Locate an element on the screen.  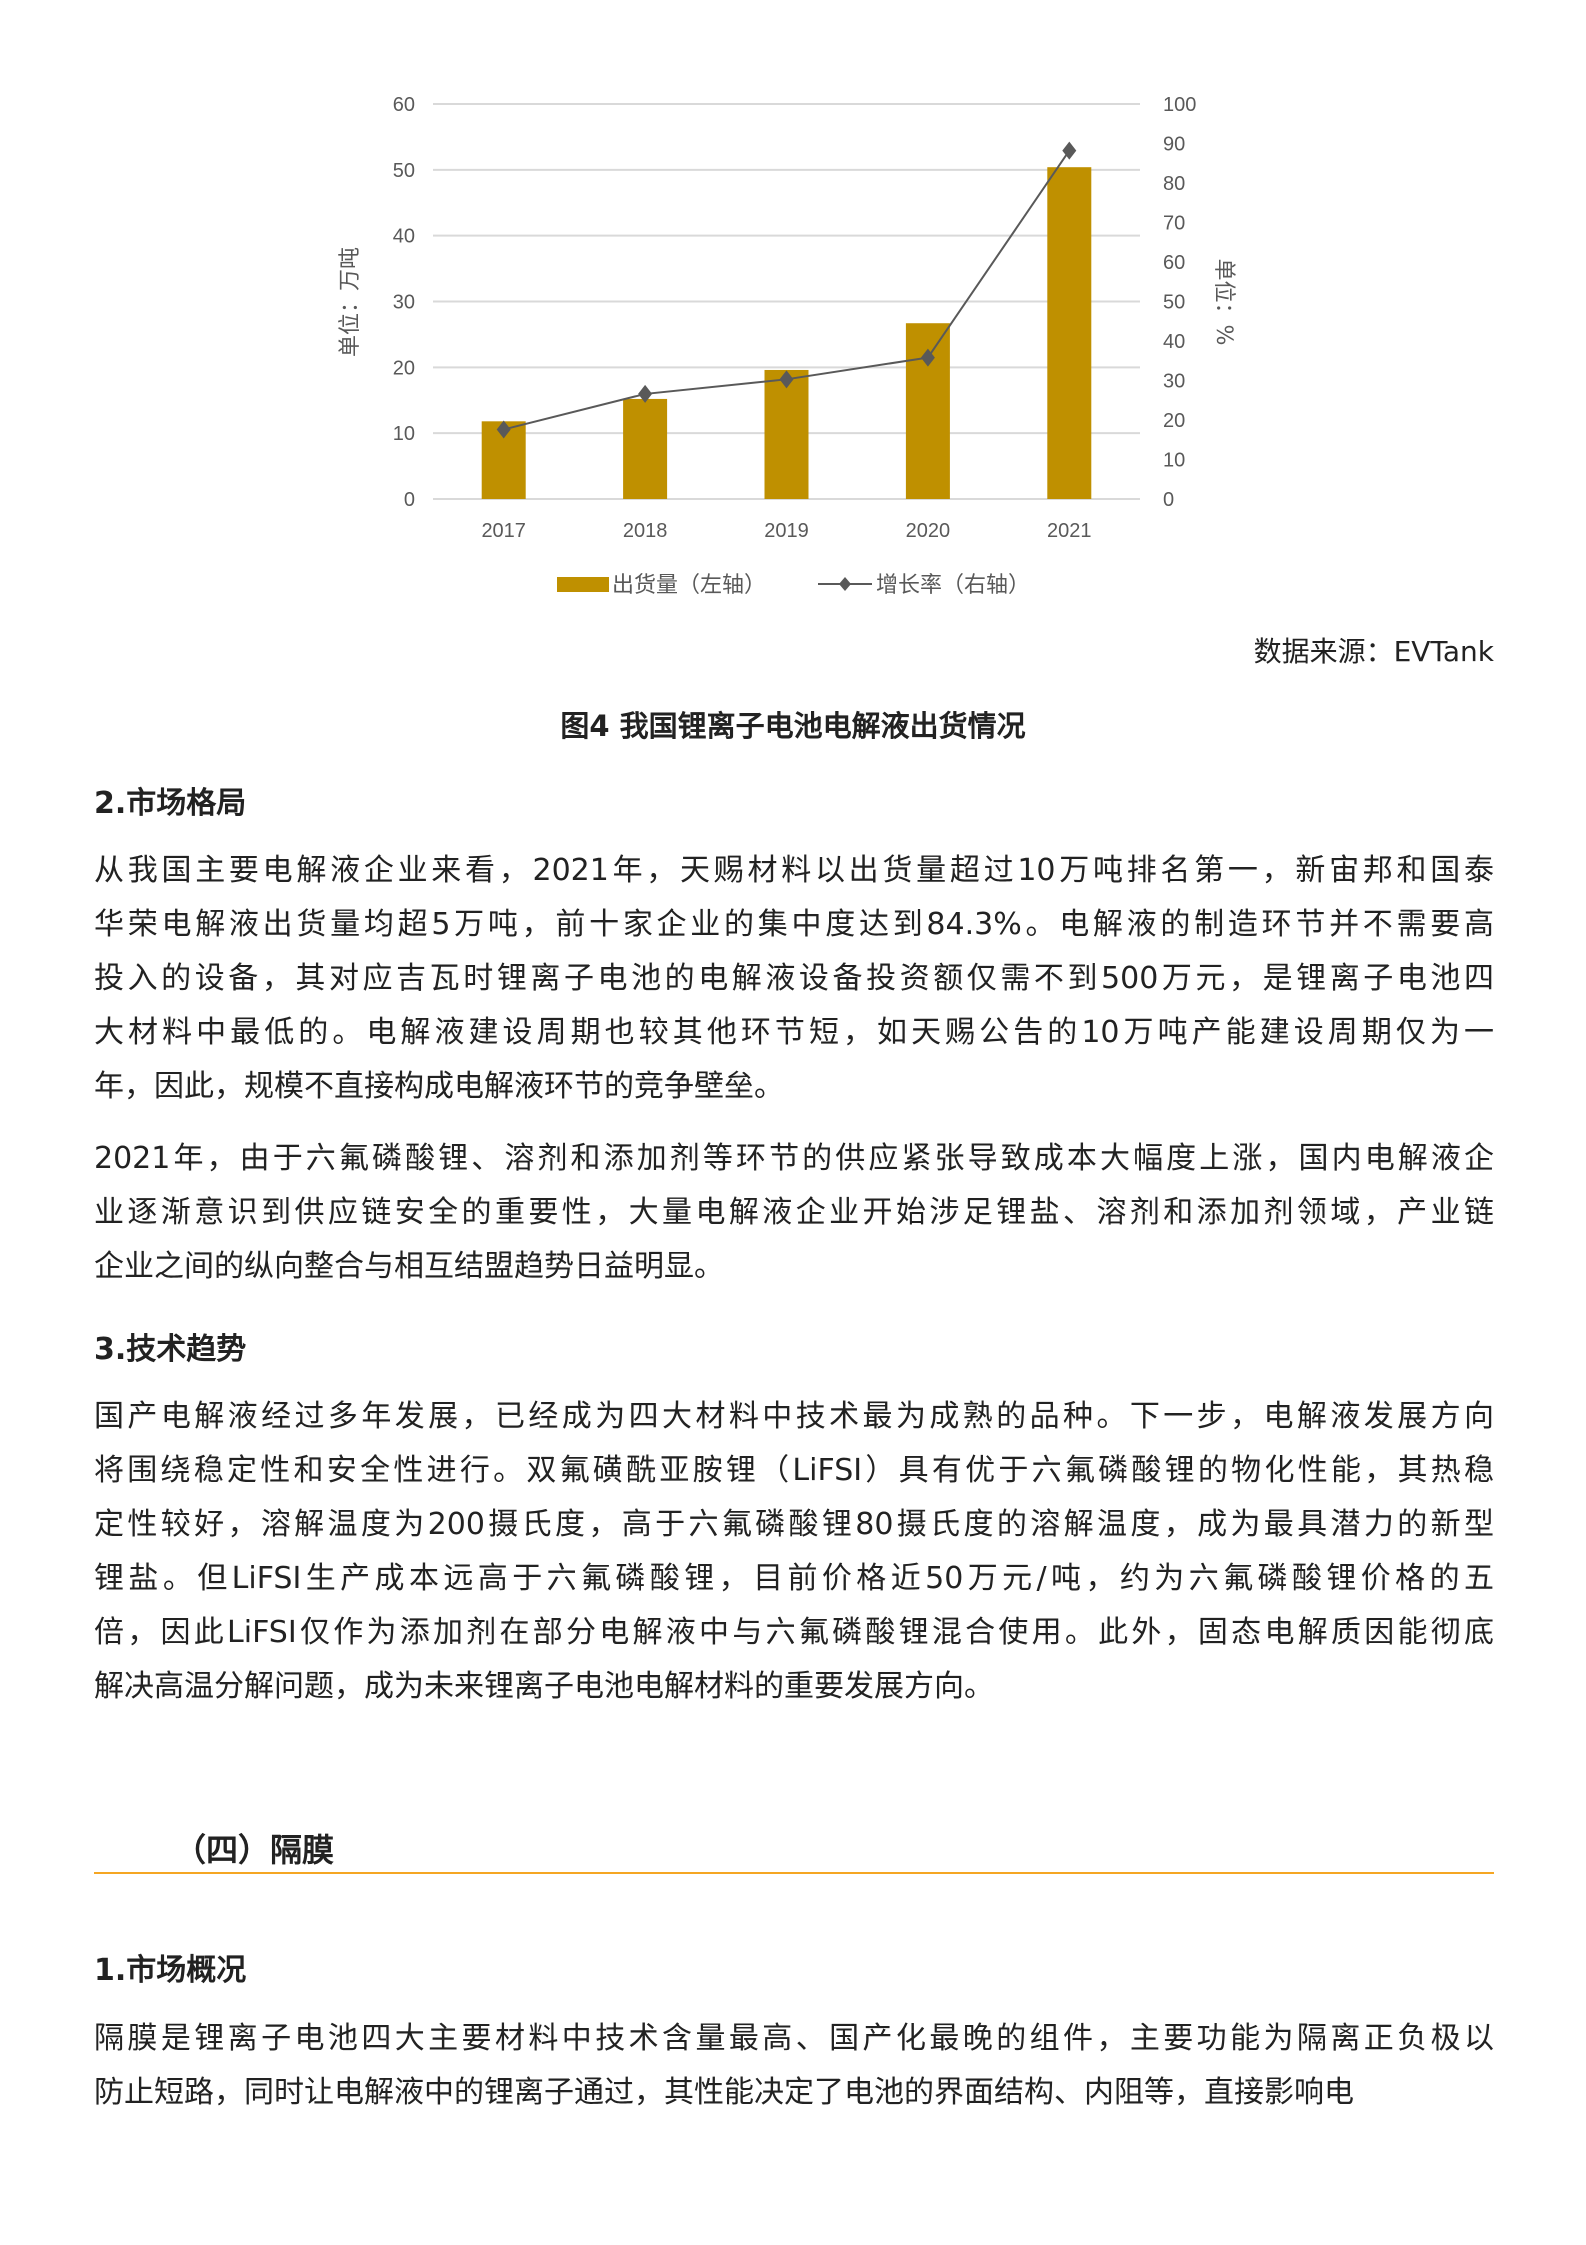
growth-marker-2019 is located at coordinates (786, 379).